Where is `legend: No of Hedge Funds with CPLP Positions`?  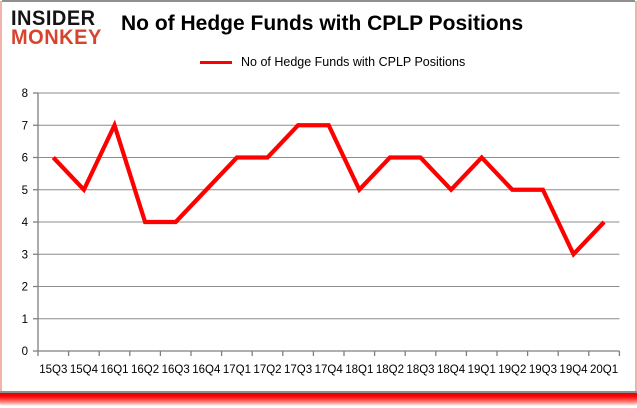 legend: No of Hedge Funds with CPLP Positions is located at coordinates (332, 62).